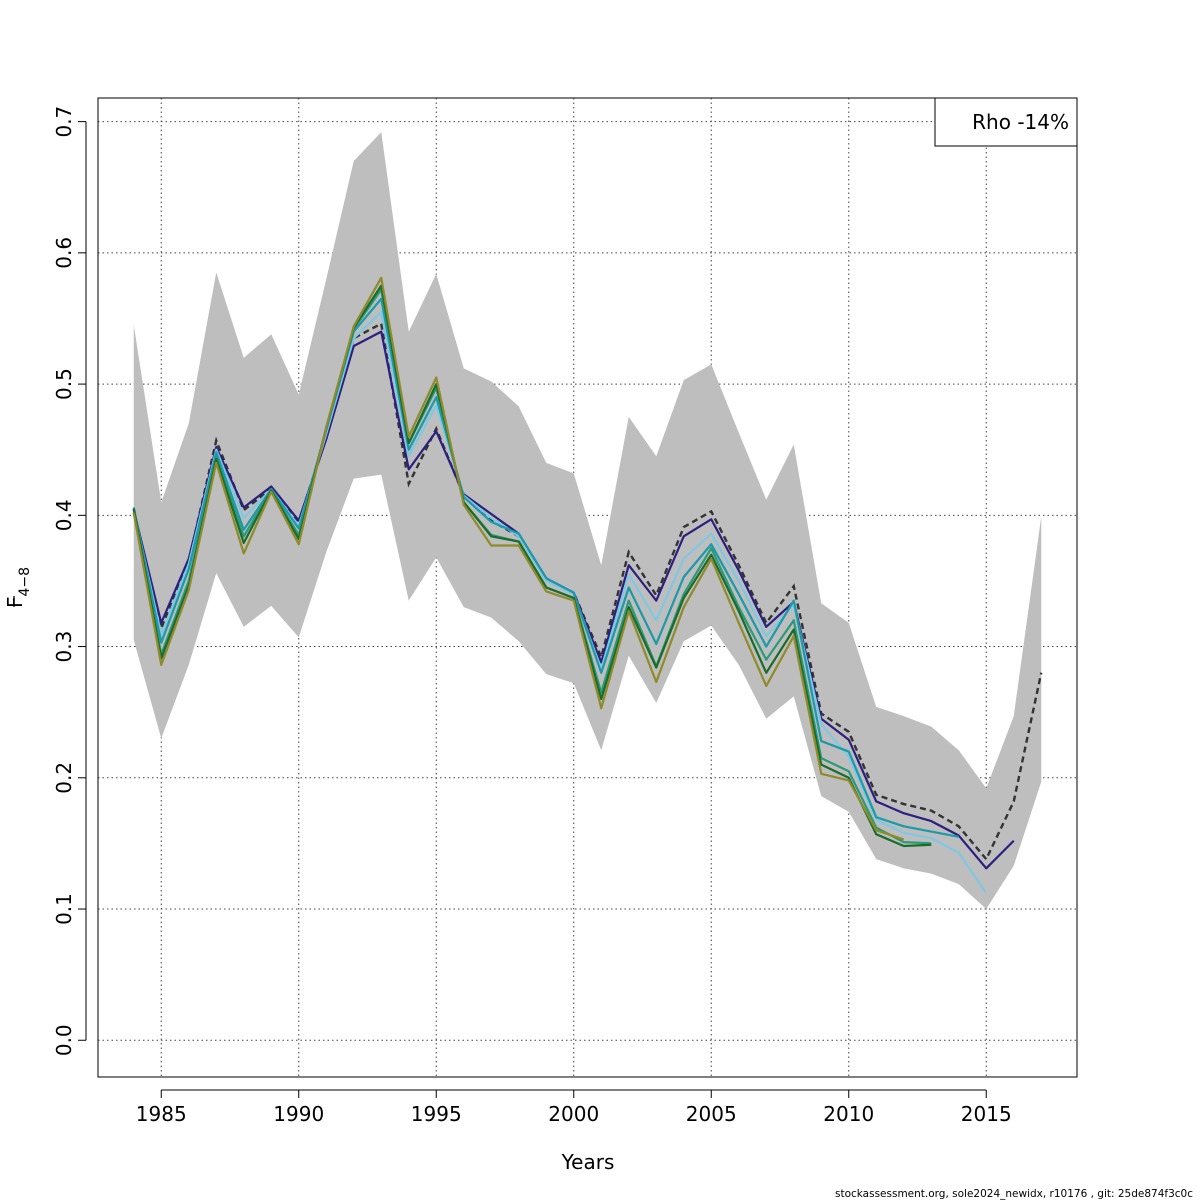  I want to click on legend-box: Rho -14%, so click(1006, 122).